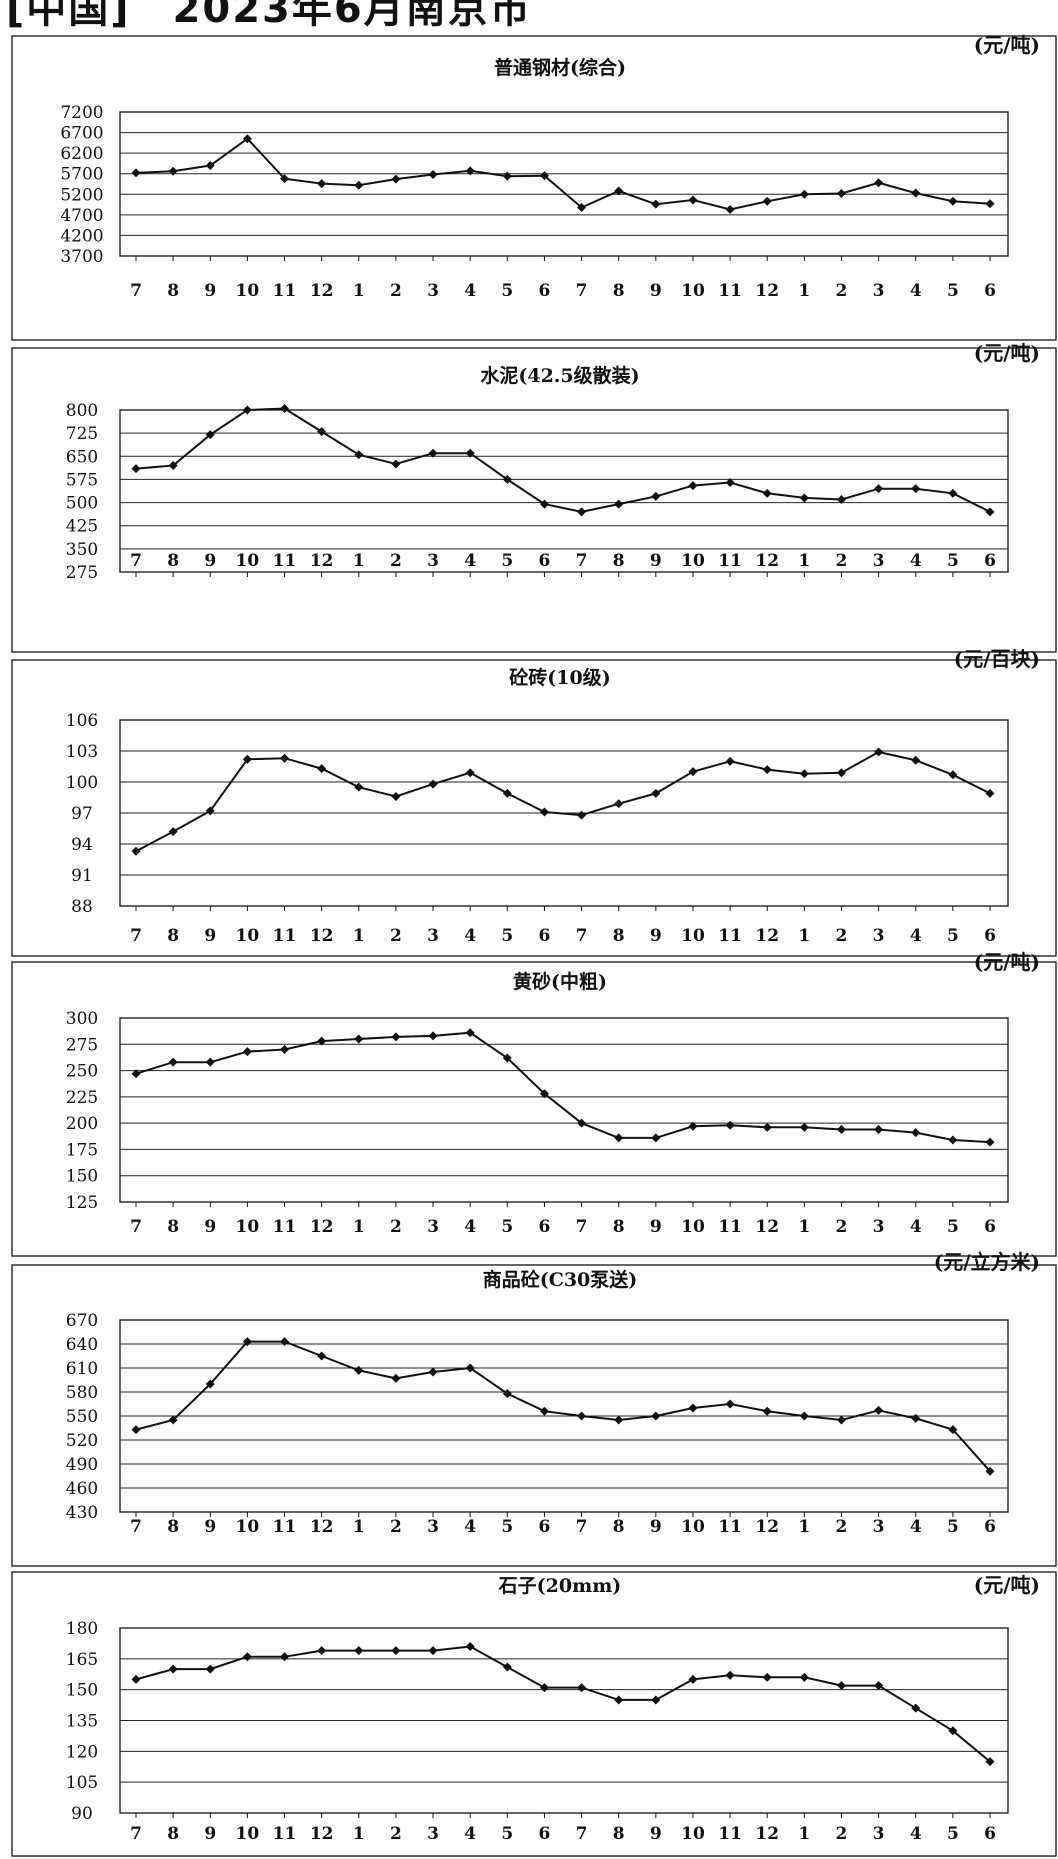  I want to click on chart-6-ytick-label: 90, so click(82, 1814).